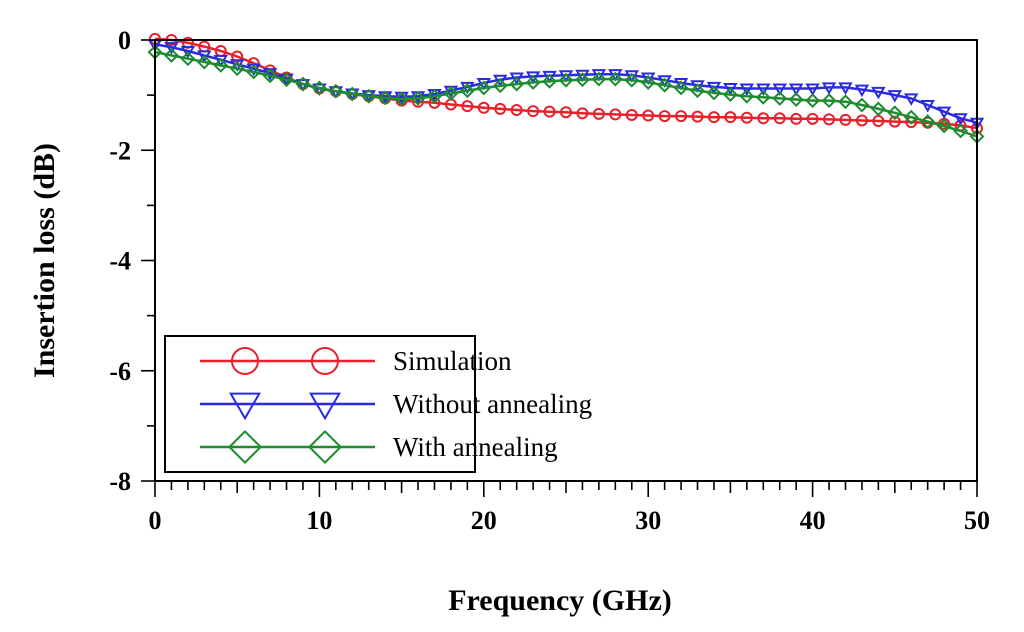 Image resolution: width=1024 pixels, height=632 pixels. I want to click on x-tick-label: 40, so click(813, 520).